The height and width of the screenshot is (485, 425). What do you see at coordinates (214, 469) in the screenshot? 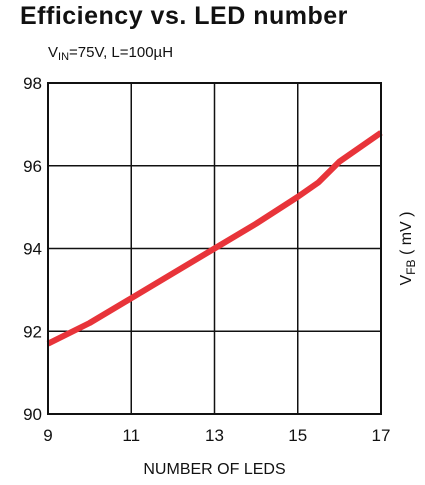
I see `x-axis-label: NUMBER OF LEDS` at bounding box center [214, 469].